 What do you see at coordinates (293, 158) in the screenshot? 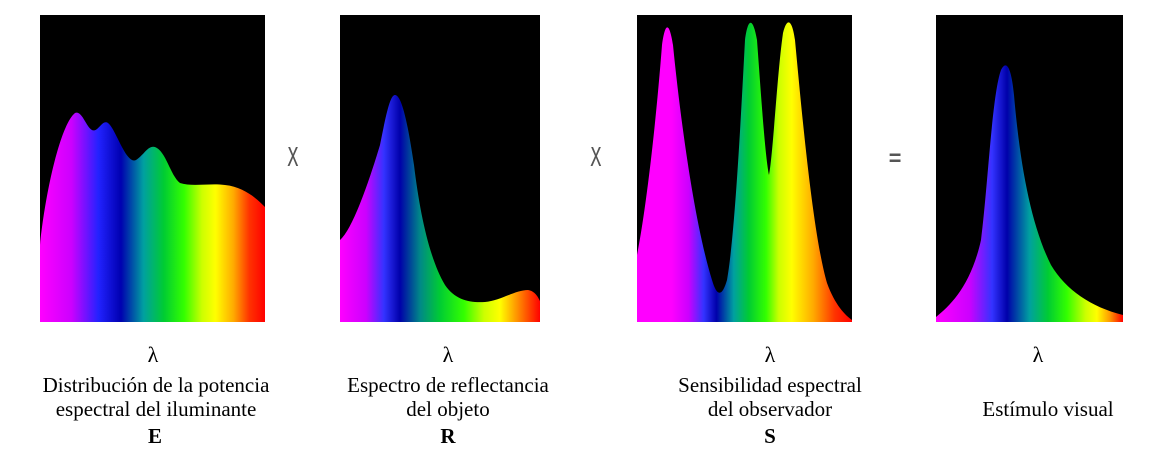
I see `multiply-operator-1: X` at bounding box center [293, 158].